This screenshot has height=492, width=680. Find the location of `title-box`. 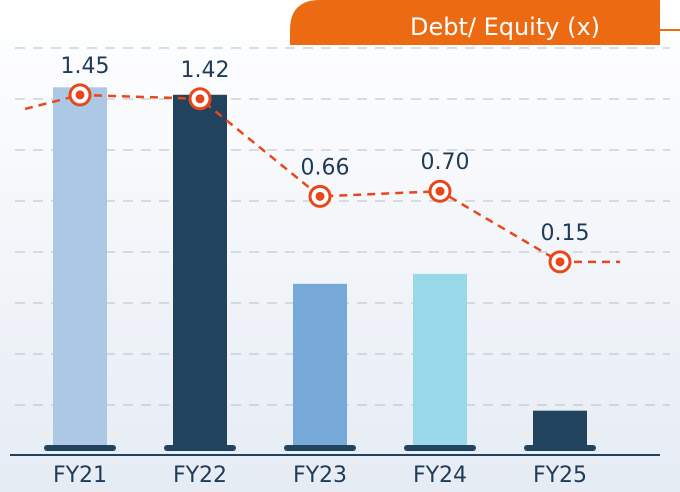

title-box is located at coordinates (475, 22).